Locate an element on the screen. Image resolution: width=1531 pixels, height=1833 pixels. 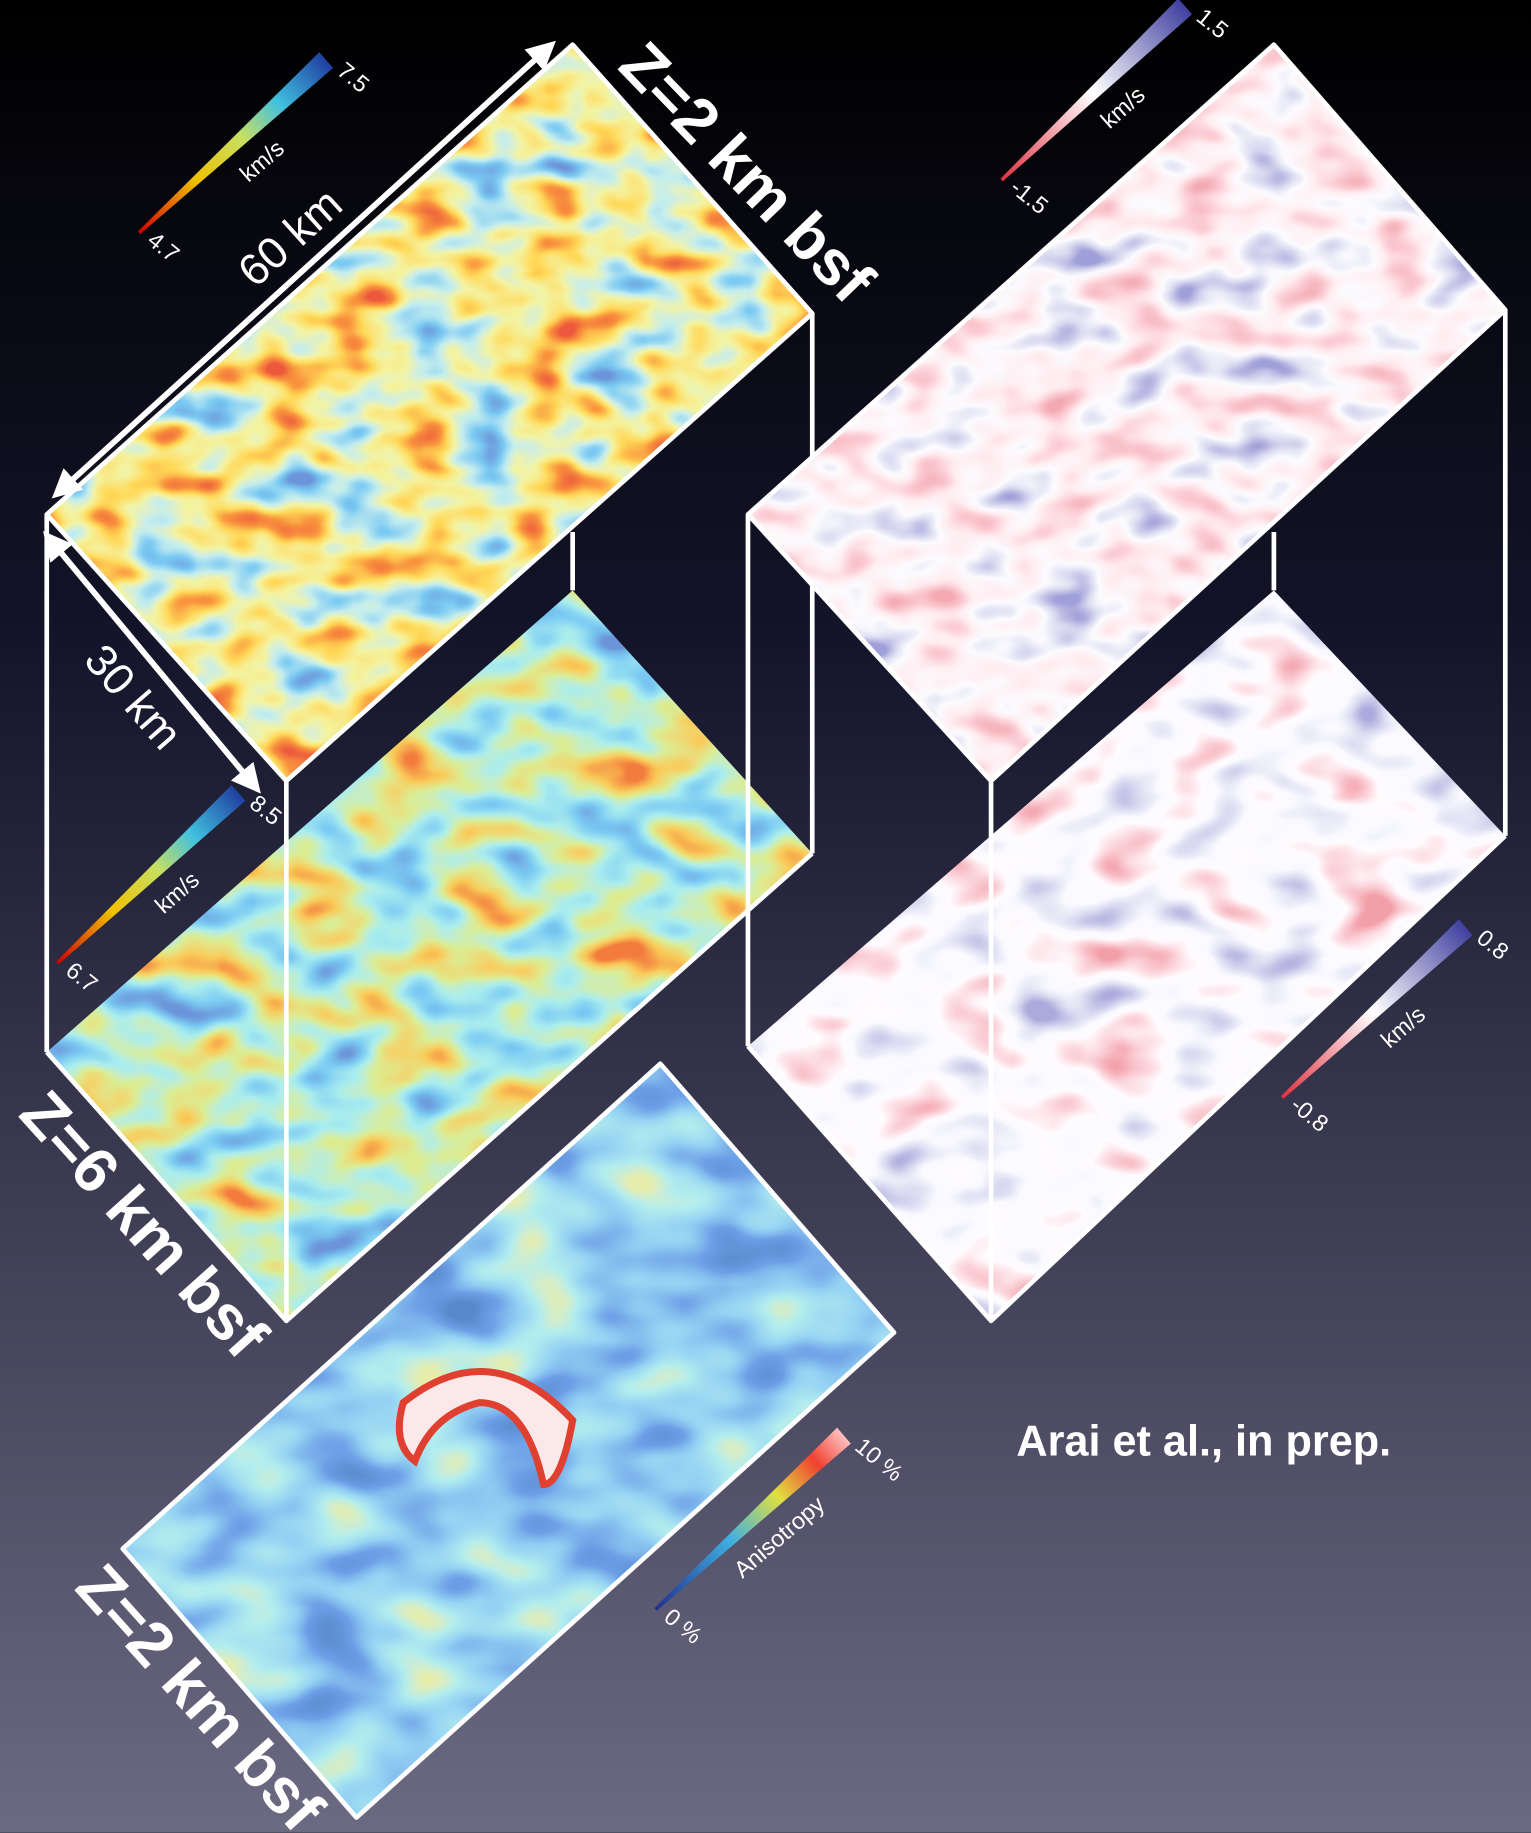
width-arrow is located at coordinates (303, 269).